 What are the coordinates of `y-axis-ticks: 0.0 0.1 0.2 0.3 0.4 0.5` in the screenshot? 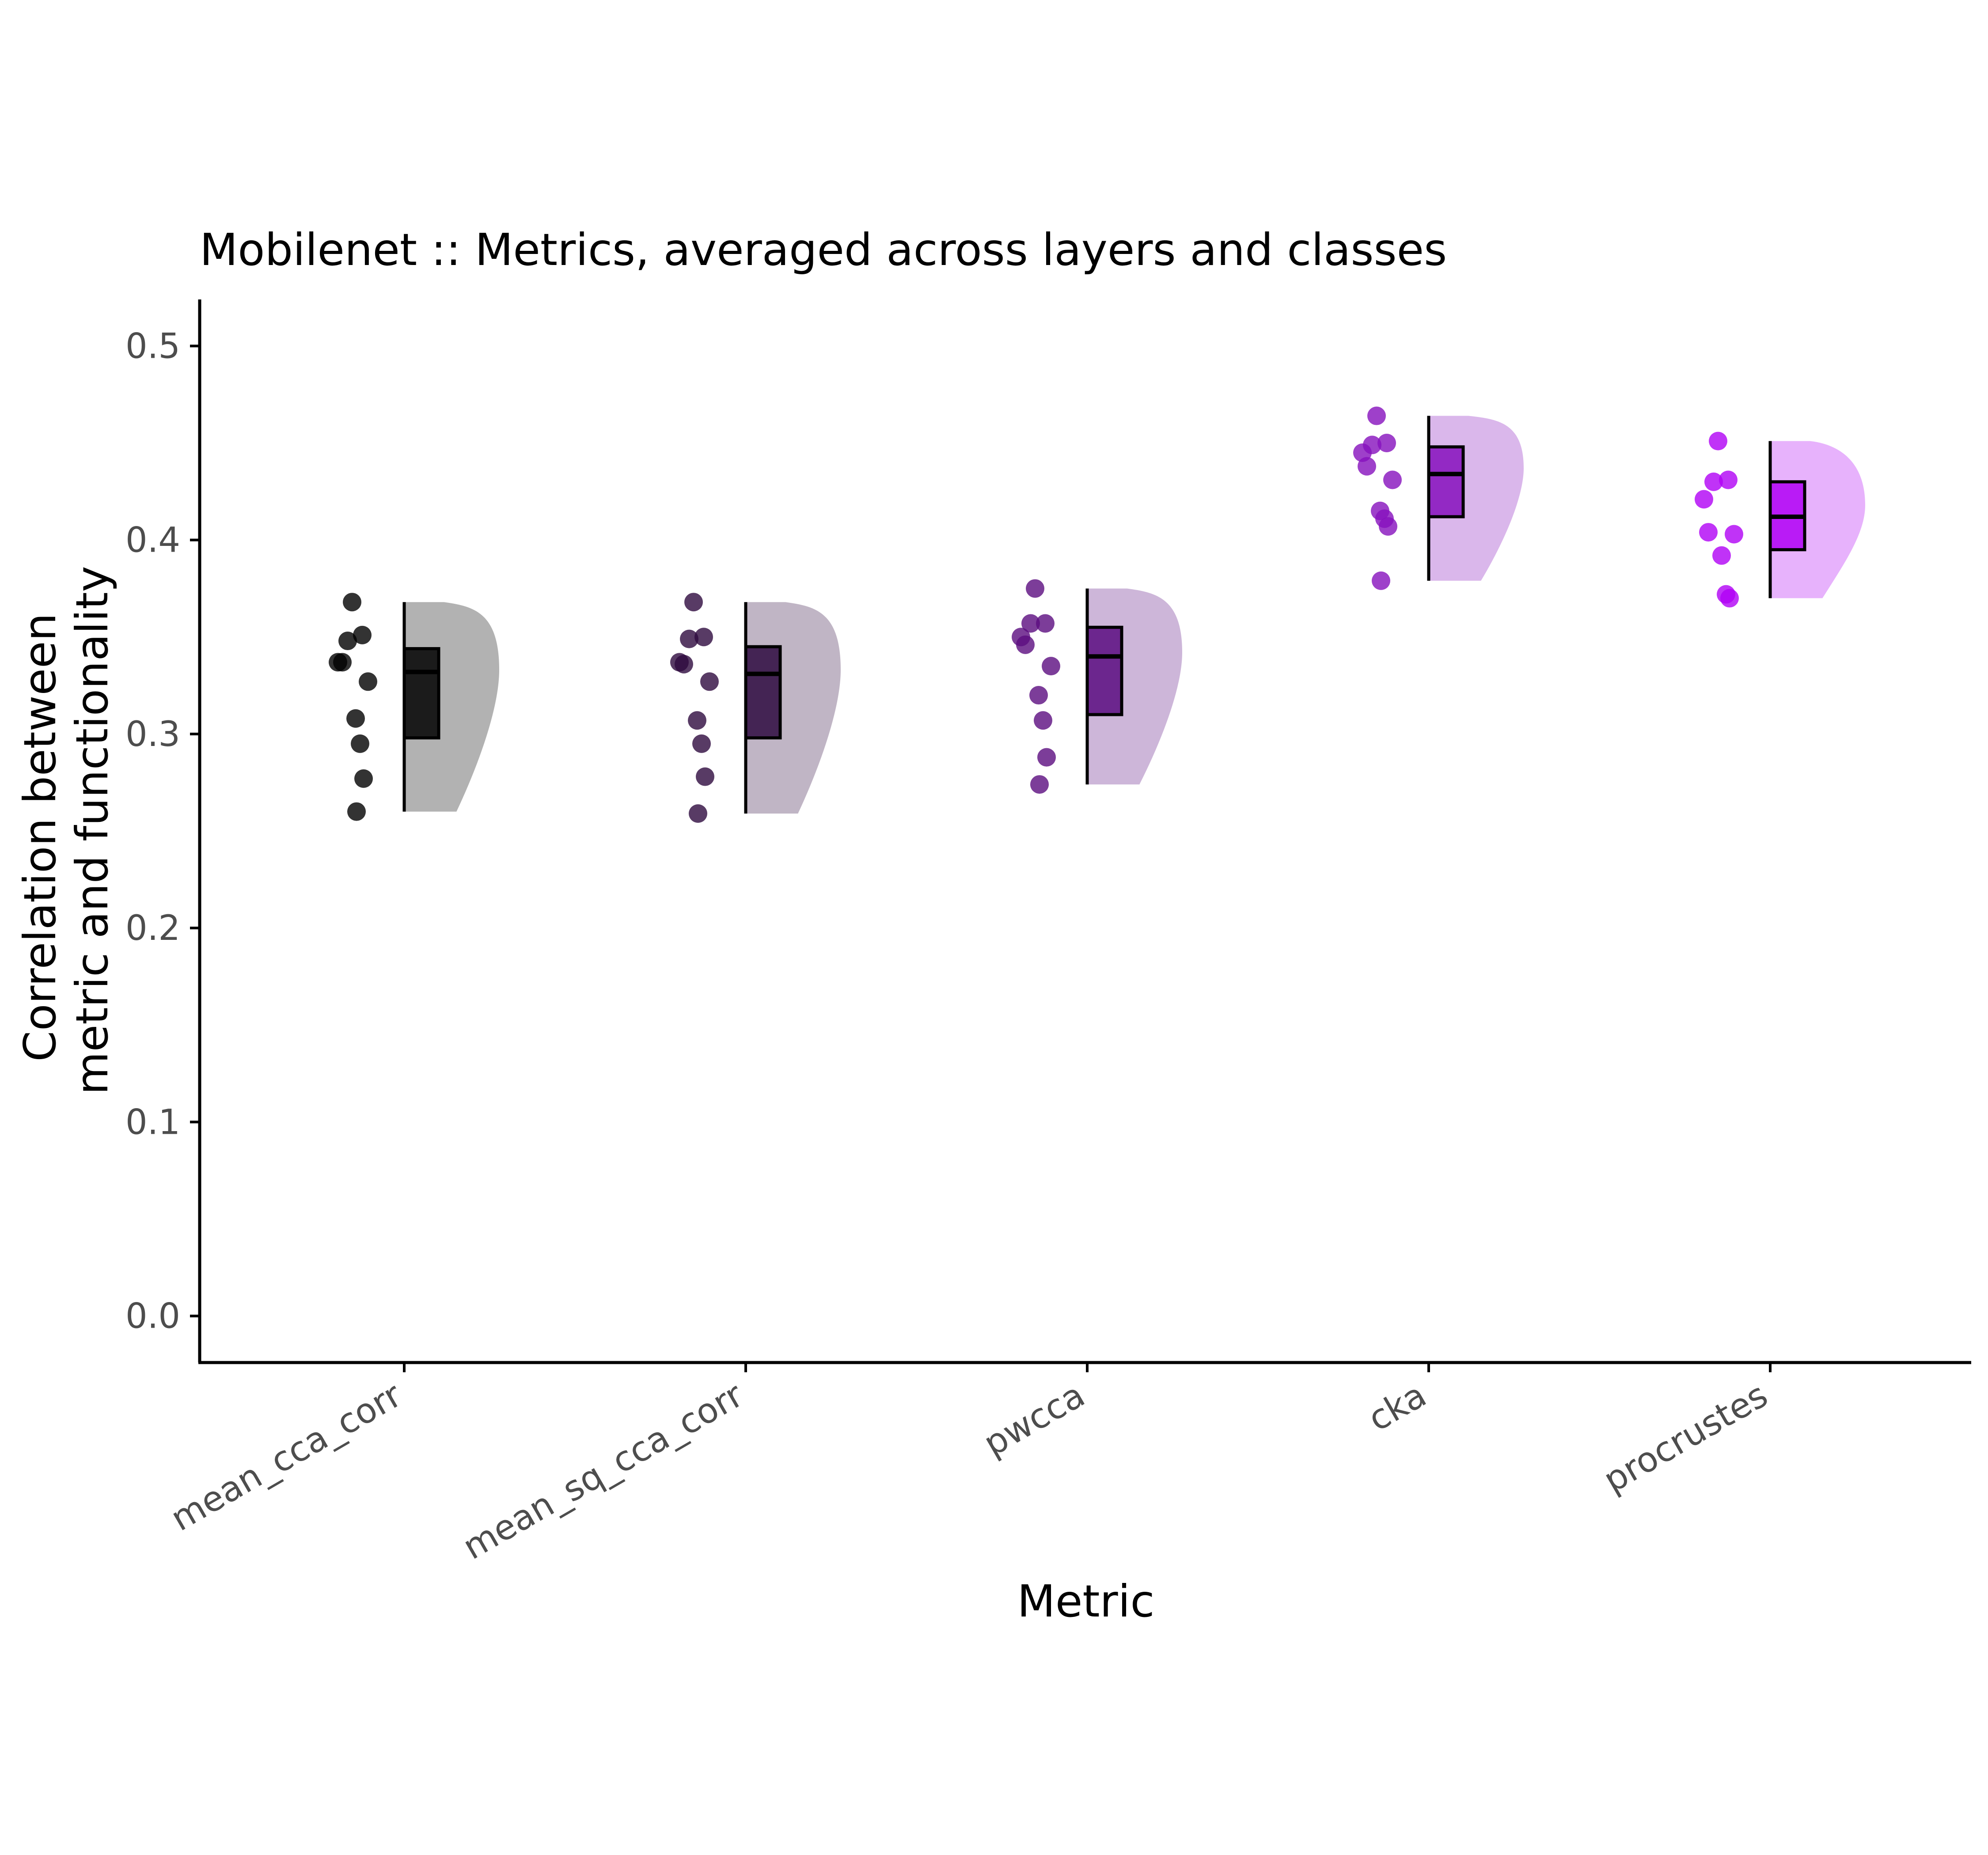 It's located at (162, 831).